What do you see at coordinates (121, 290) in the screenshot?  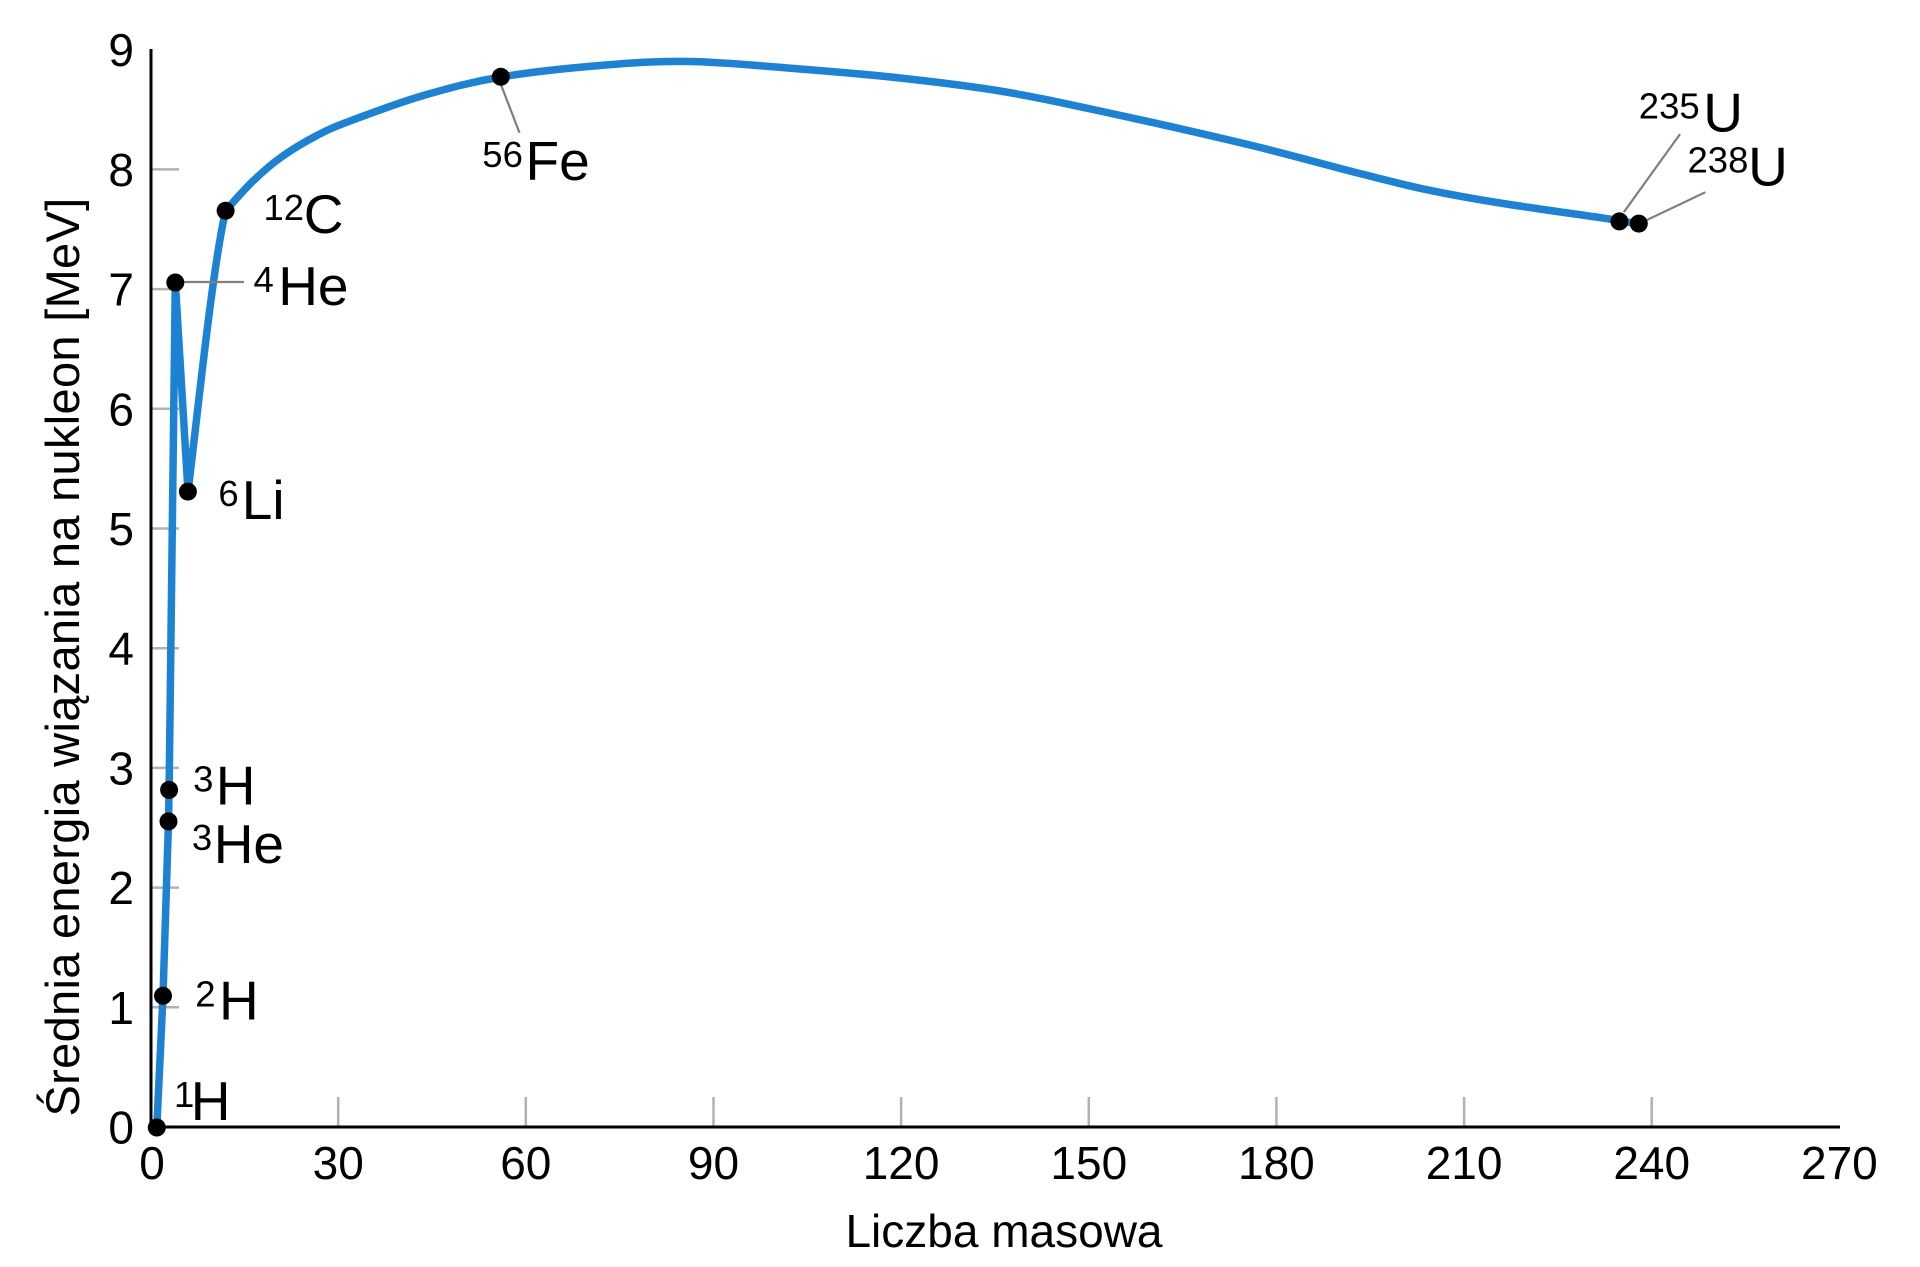 I see `svg-text: 7` at bounding box center [121, 290].